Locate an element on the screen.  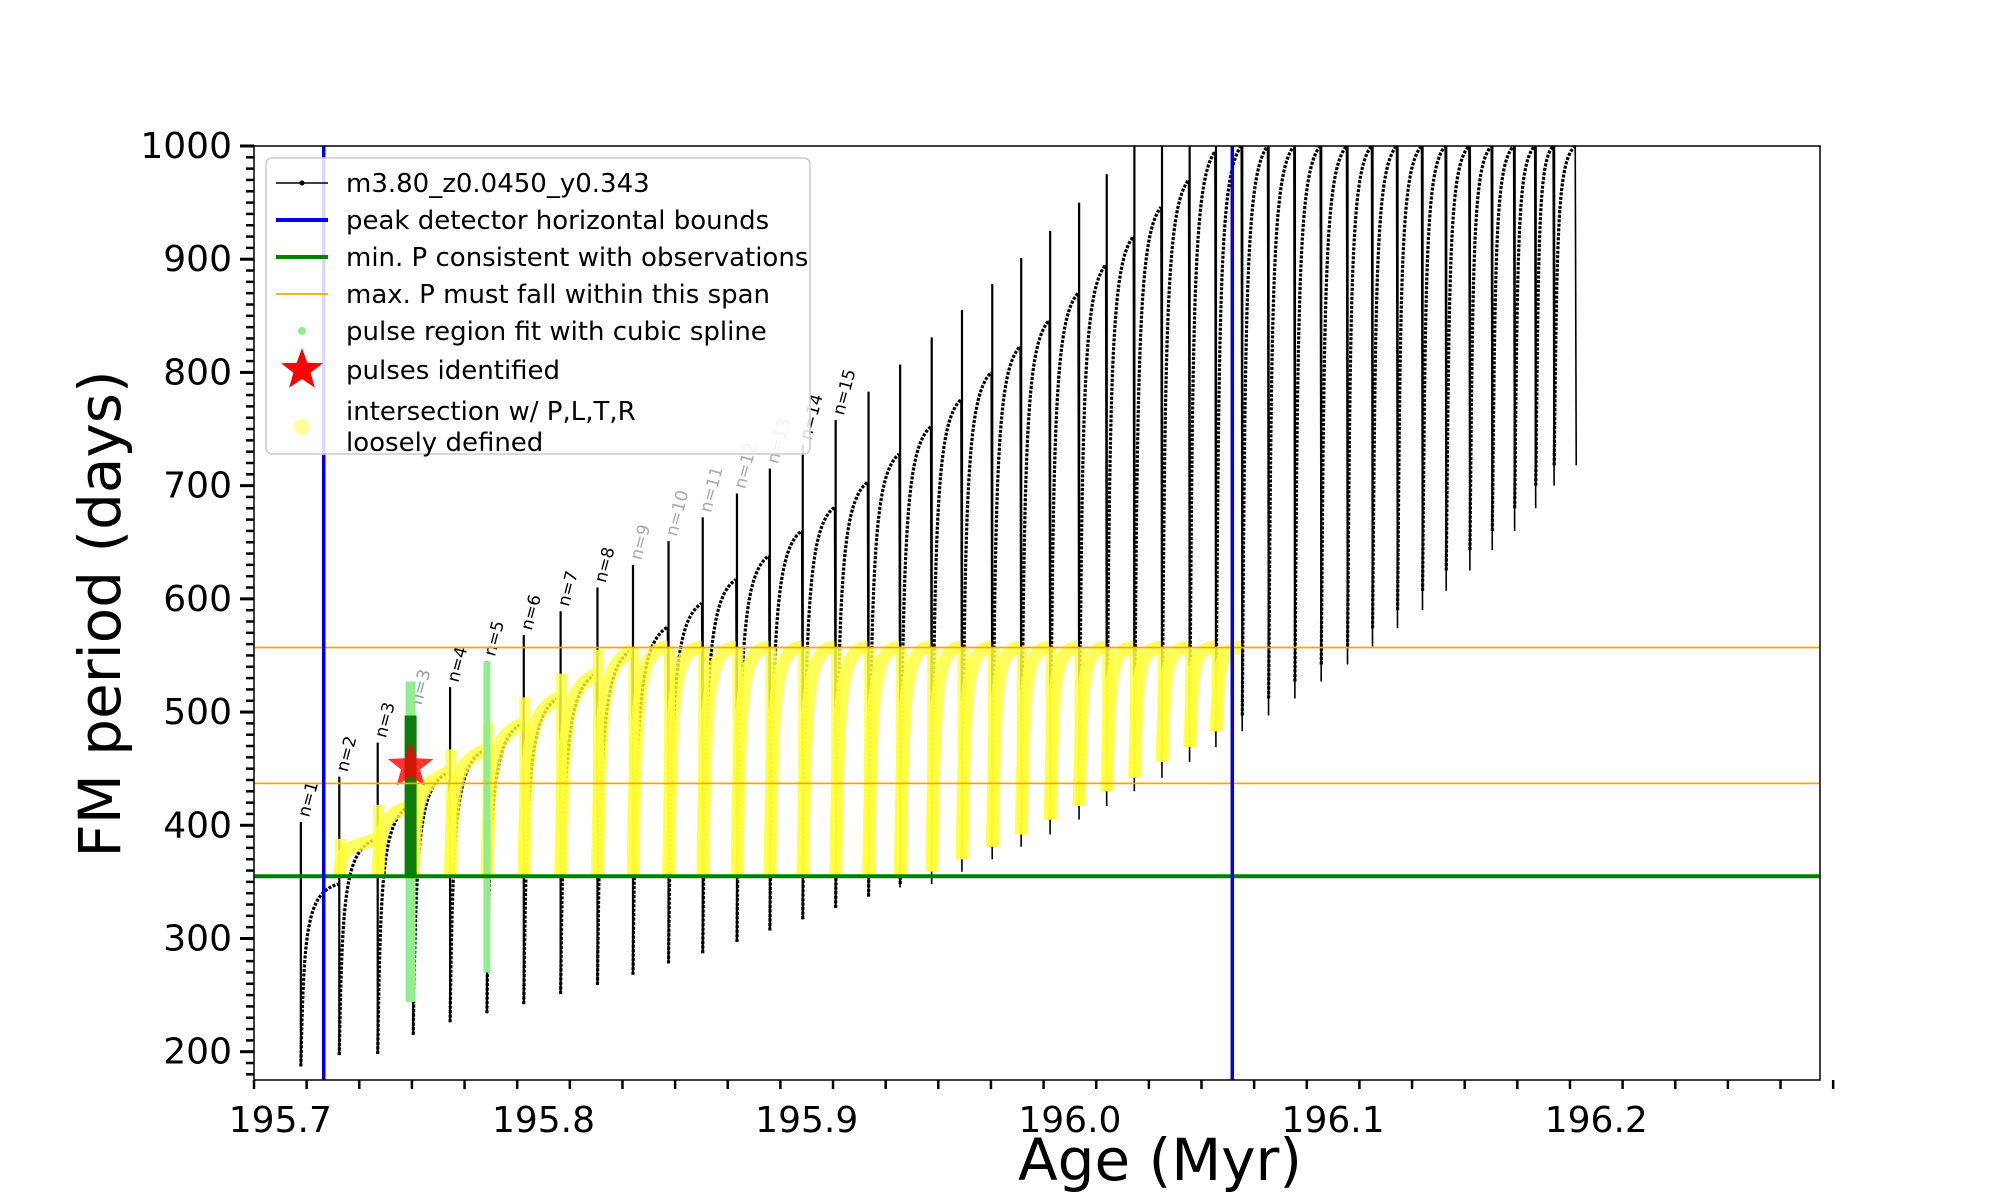
y-tick-label: 900 is located at coordinates (197, 259).